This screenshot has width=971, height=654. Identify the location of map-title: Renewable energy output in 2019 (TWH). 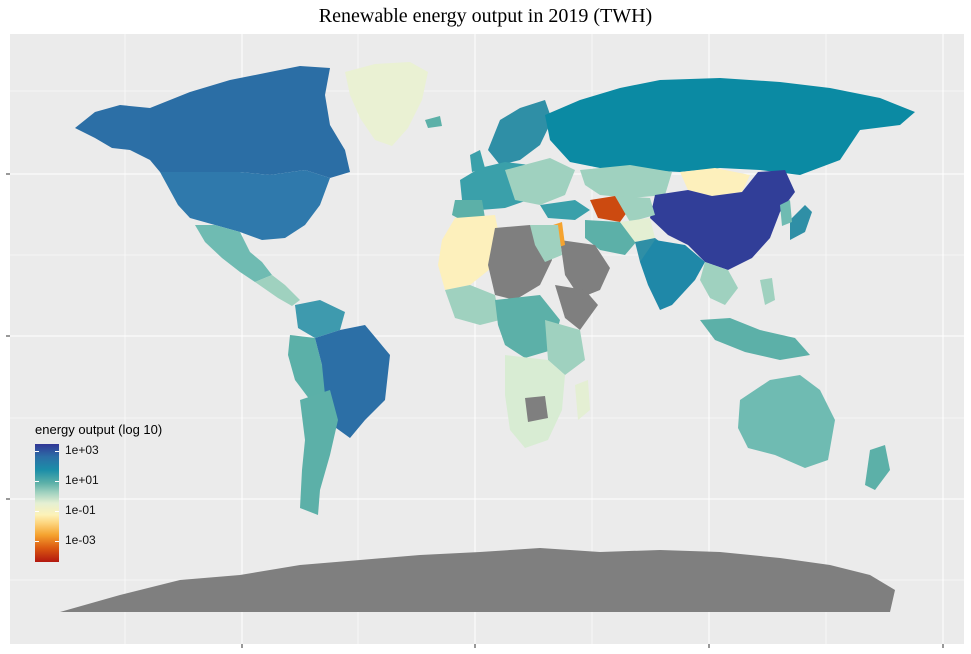
(485, 16).